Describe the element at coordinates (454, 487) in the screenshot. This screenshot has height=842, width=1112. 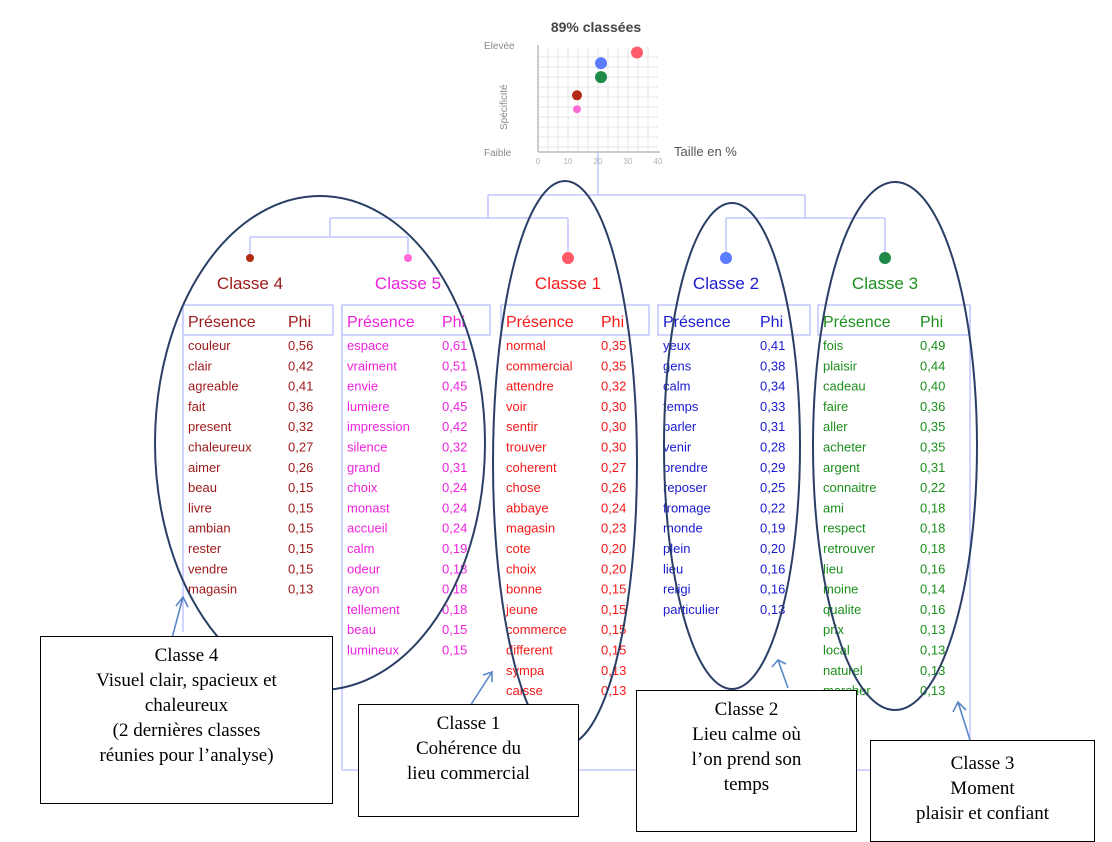
I see `phi-cell: 0,24` at that location.